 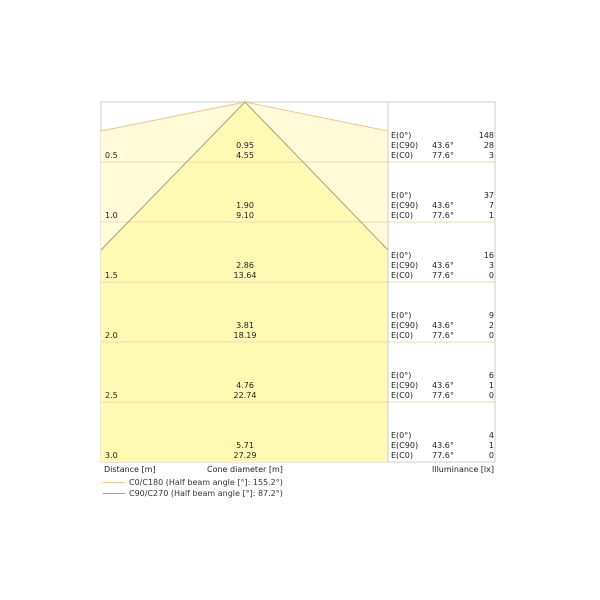 What do you see at coordinates (245, 265) in the screenshot?
I see `cone-diameter-c90: 2.86` at bounding box center [245, 265].